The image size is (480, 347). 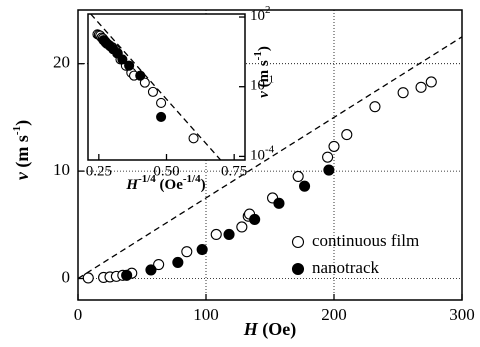 I want to click on inset-y-label-part: -1, so click(x=258, y=55).